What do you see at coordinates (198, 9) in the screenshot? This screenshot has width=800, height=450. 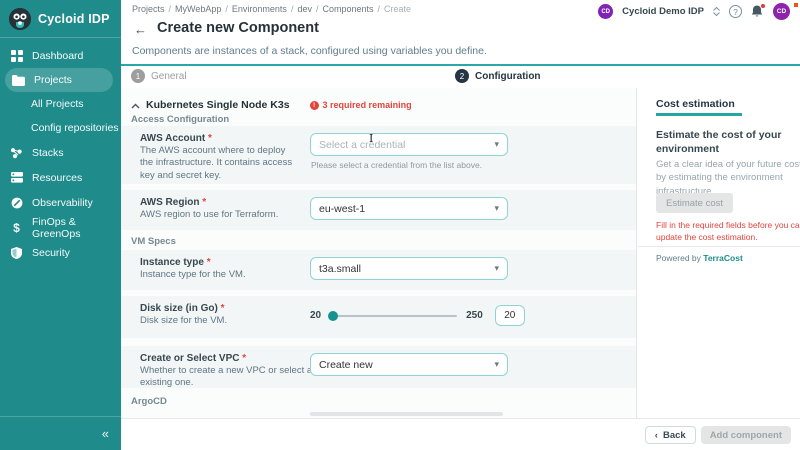 I see `breadcrumb-item: MyWebApp` at bounding box center [198, 9].